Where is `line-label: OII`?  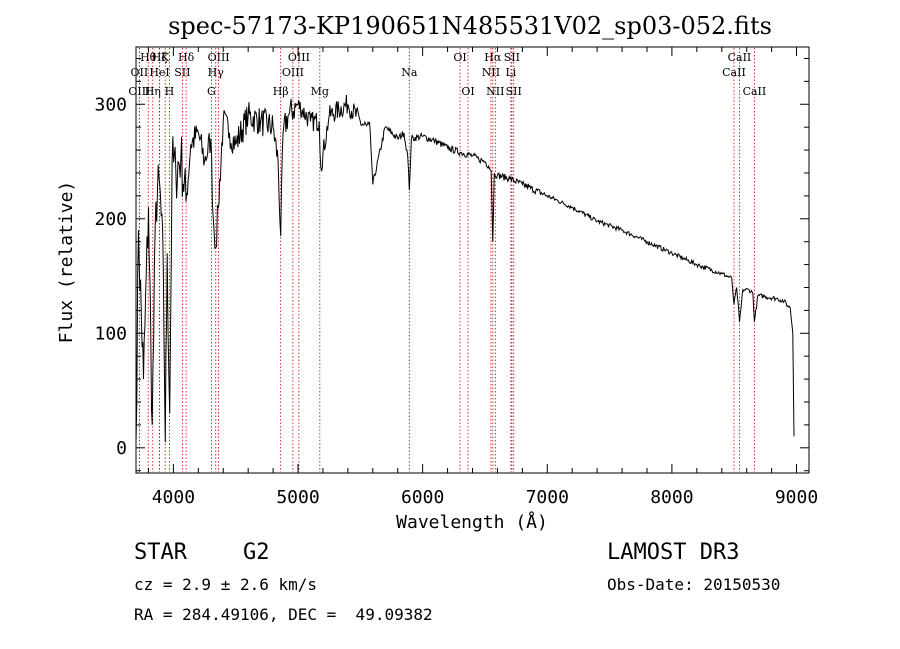
line-label: OII is located at coordinates (140, 72).